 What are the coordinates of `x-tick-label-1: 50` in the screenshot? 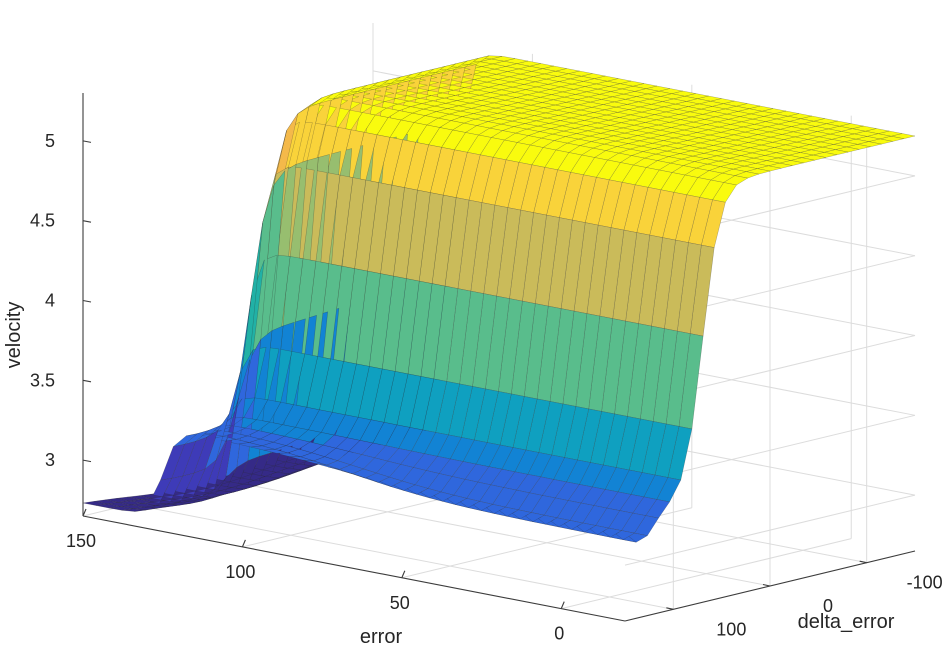 It's located at (400, 603).